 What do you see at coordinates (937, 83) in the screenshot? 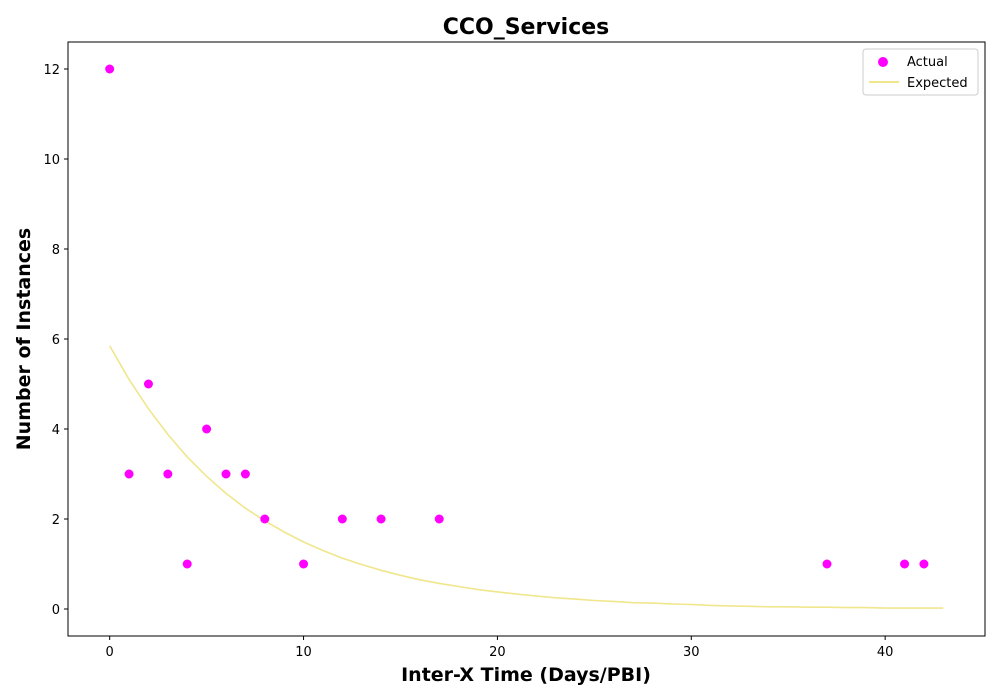
I see `legend-label-expected: Expected` at bounding box center [937, 83].